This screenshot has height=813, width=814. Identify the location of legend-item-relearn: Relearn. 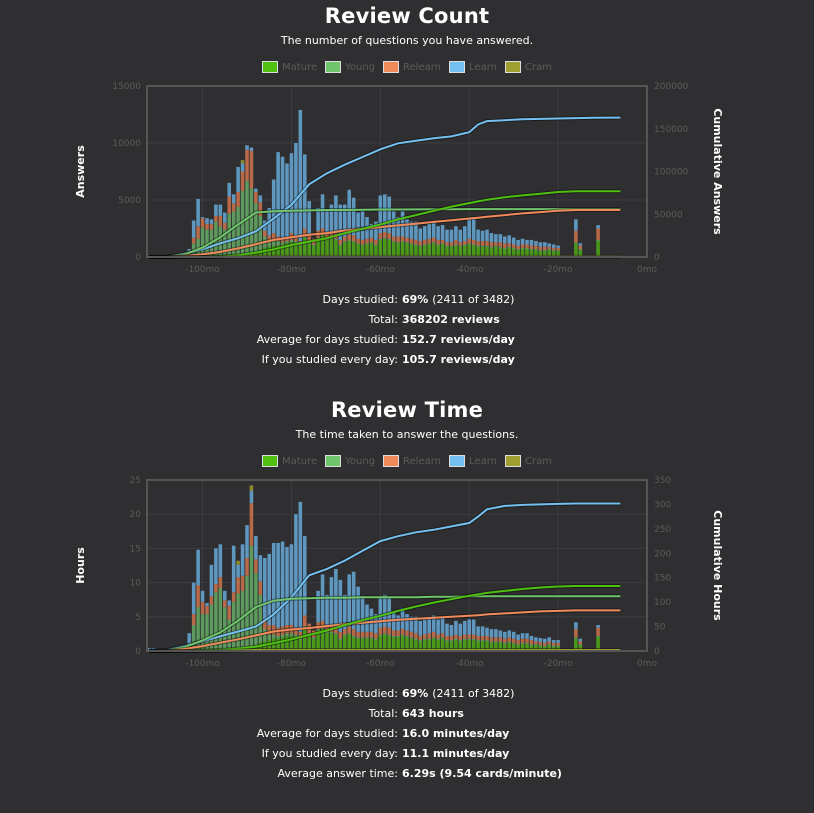
(412, 461).